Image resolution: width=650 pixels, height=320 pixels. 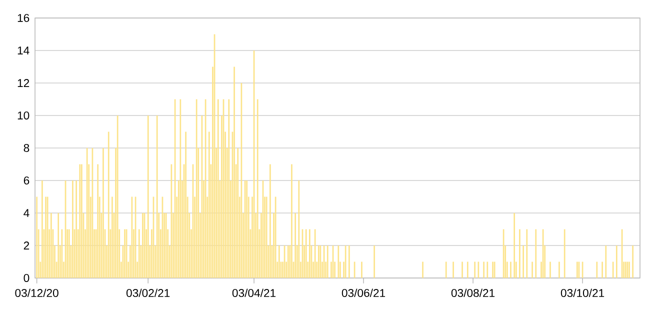 What do you see at coordinates (24, 115) in the screenshot?
I see `y-tick-label: 10` at bounding box center [24, 115].